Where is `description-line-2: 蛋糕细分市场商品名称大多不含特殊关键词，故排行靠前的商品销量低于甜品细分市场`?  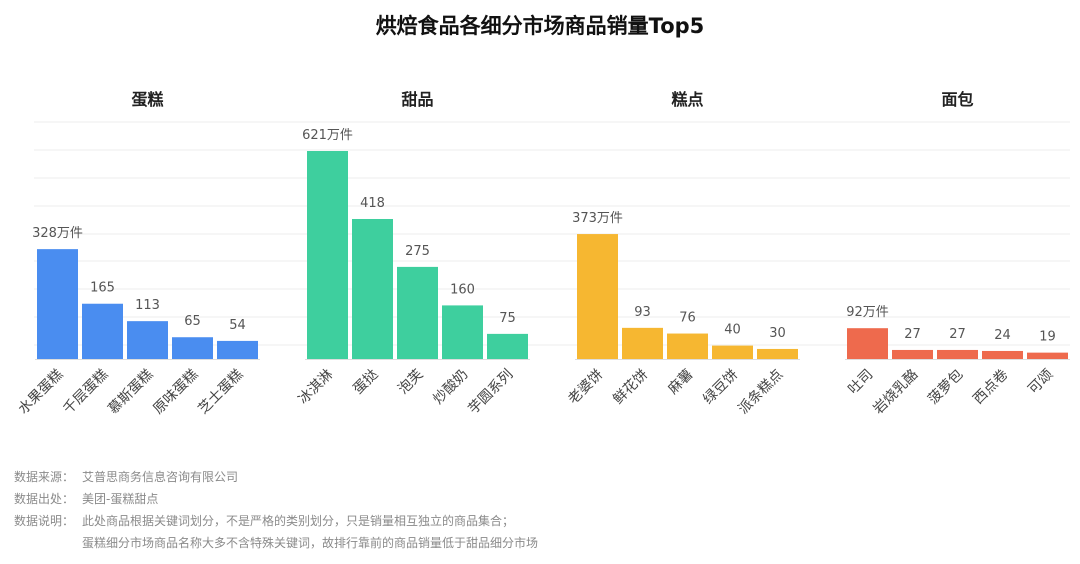
description-line-2: 蛋糕细分市场商品名称大多不含特殊关键词，故排行靠前的商品销量低于甜品细分市场 is located at coordinates (310, 543).